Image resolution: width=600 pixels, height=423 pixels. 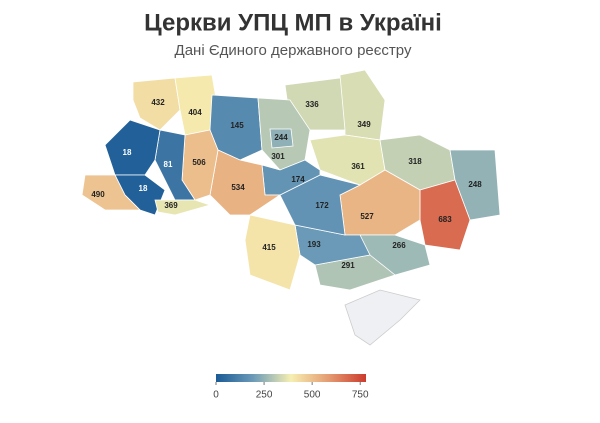 I want to click on region-value-label: 415, so click(x=269, y=247).